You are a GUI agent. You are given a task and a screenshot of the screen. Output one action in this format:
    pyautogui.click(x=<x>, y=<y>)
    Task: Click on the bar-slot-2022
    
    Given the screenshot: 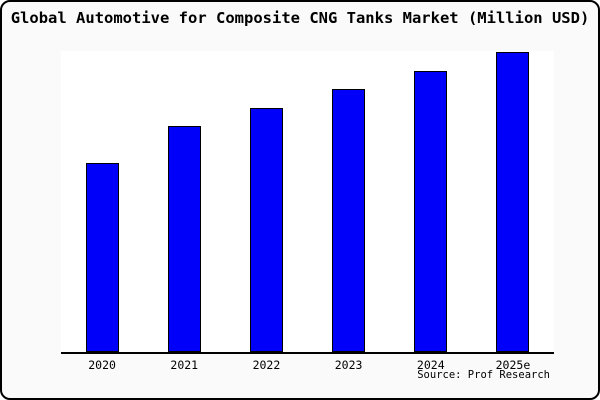 What is the action you would take?
    pyautogui.click(x=266, y=201)
    